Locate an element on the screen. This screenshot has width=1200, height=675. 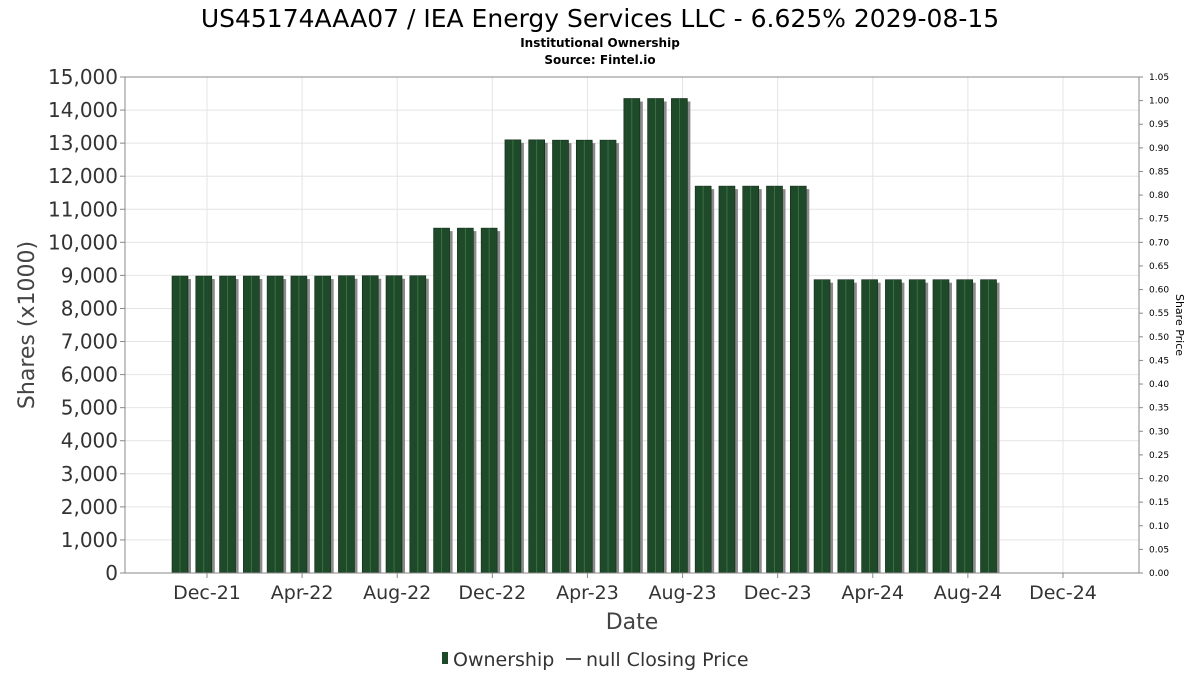
y-tick-label: 14,000 is located at coordinates (83, 110).